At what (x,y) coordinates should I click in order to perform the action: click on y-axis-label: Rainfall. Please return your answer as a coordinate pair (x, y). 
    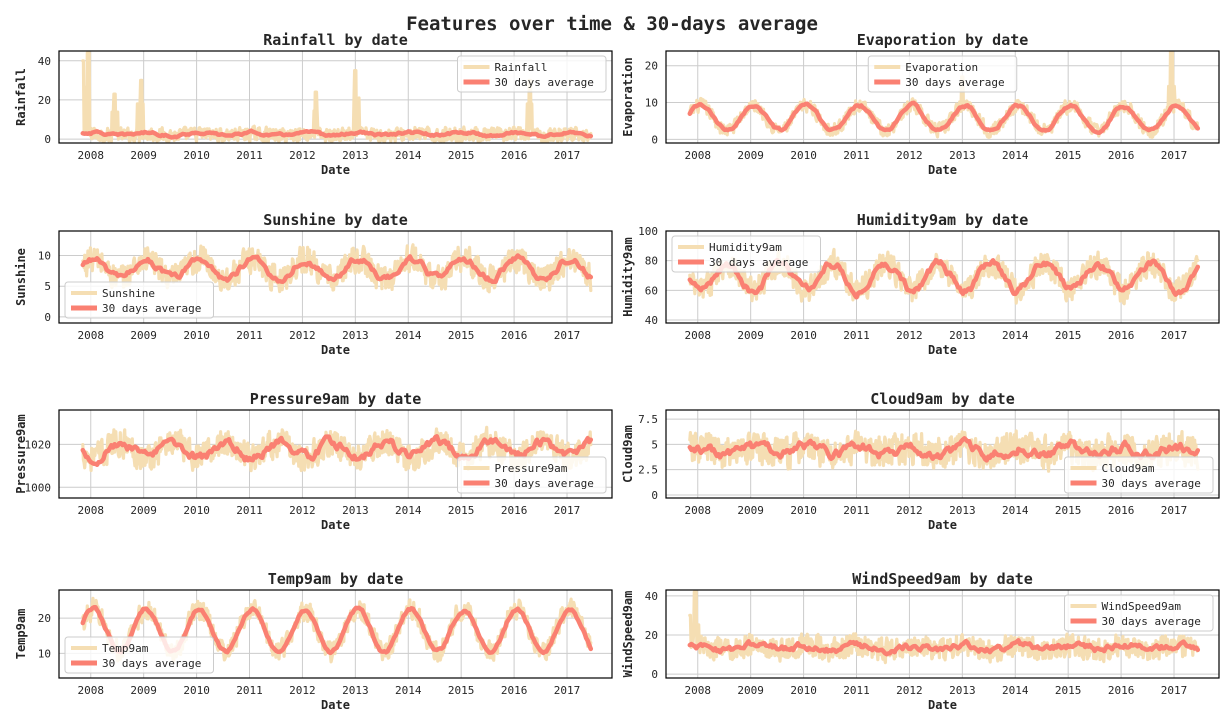
    Looking at the image, I should click on (21, 97).